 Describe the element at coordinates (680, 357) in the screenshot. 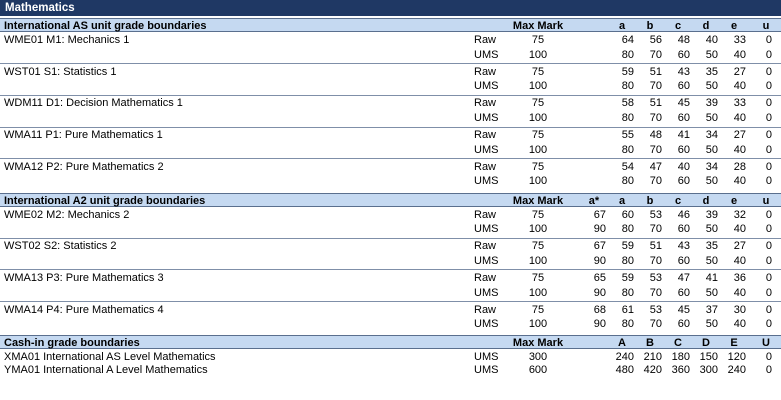

I see `grade-boundary: 180` at that location.